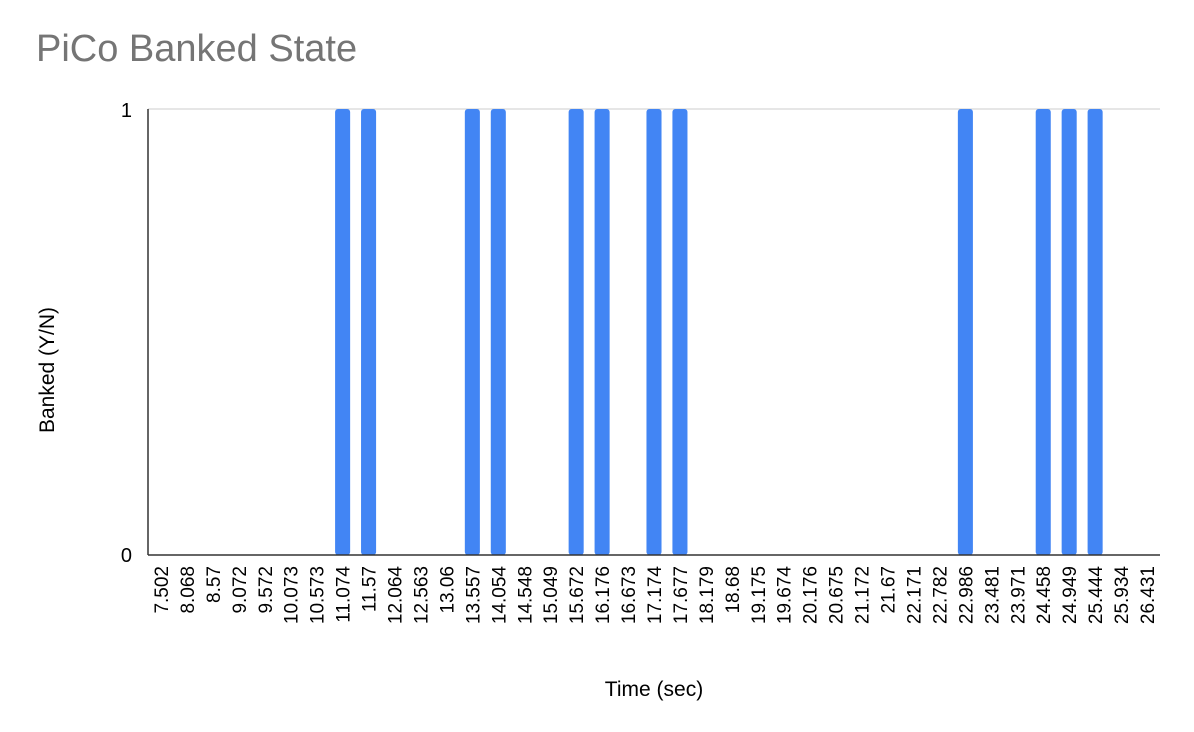 This screenshot has width=1194, height=732. Describe the element at coordinates (370, 589) in the screenshot. I see `x-tick-label: 11.57` at that location.